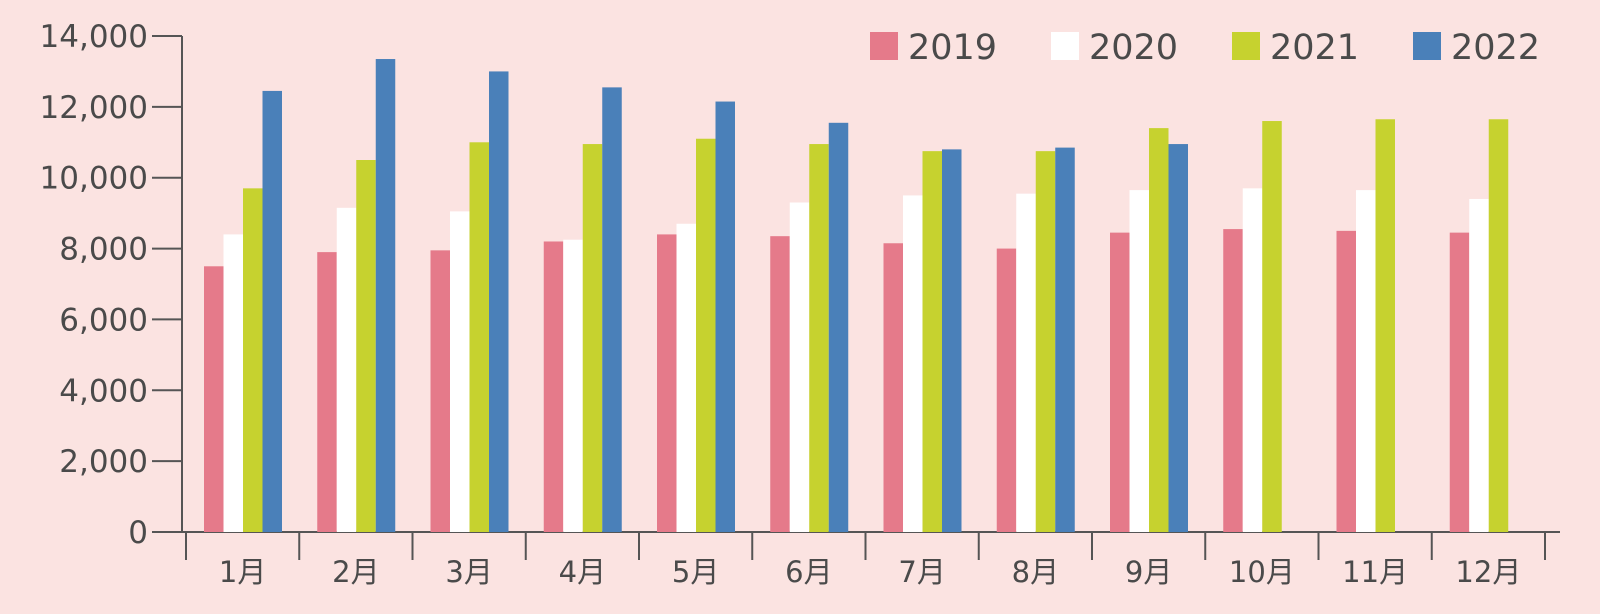 This screenshot has width=1600, height=614. I want to click on y-tick-label: 14,000, so click(94, 37).